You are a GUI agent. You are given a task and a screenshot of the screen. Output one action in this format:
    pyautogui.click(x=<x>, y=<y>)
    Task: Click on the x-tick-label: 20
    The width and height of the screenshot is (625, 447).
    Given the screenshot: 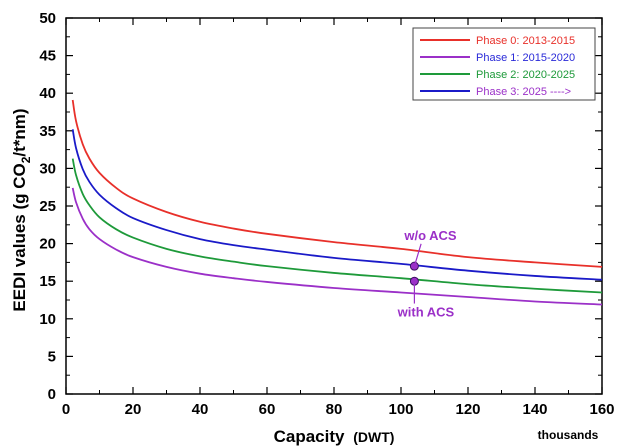 What is the action you would take?
    pyautogui.click(x=133, y=409)
    